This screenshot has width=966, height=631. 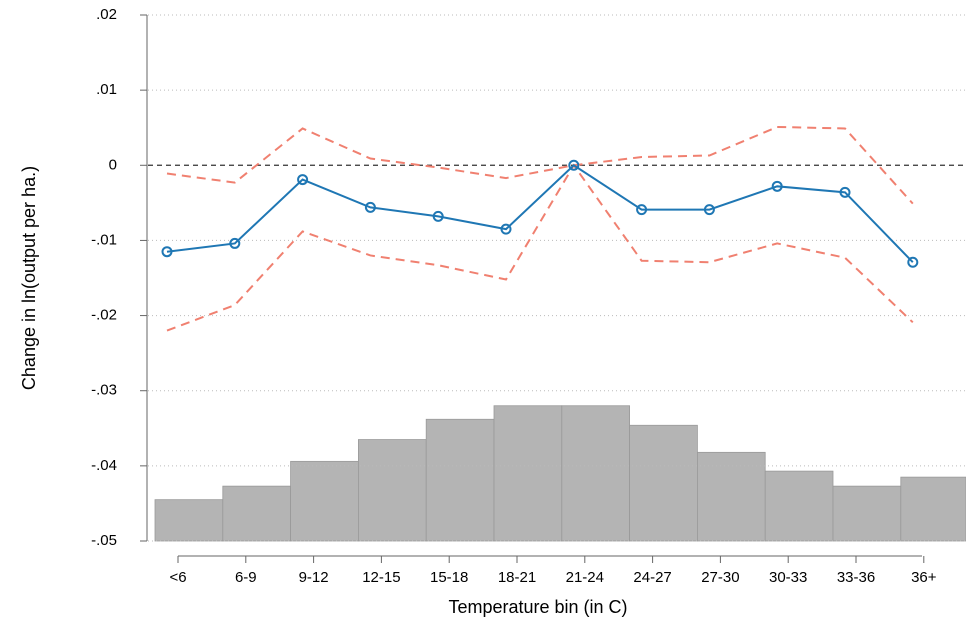 What do you see at coordinates (537, 607) in the screenshot?
I see `x-axis-label: Temperature bin (in C)` at bounding box center [537, 607].